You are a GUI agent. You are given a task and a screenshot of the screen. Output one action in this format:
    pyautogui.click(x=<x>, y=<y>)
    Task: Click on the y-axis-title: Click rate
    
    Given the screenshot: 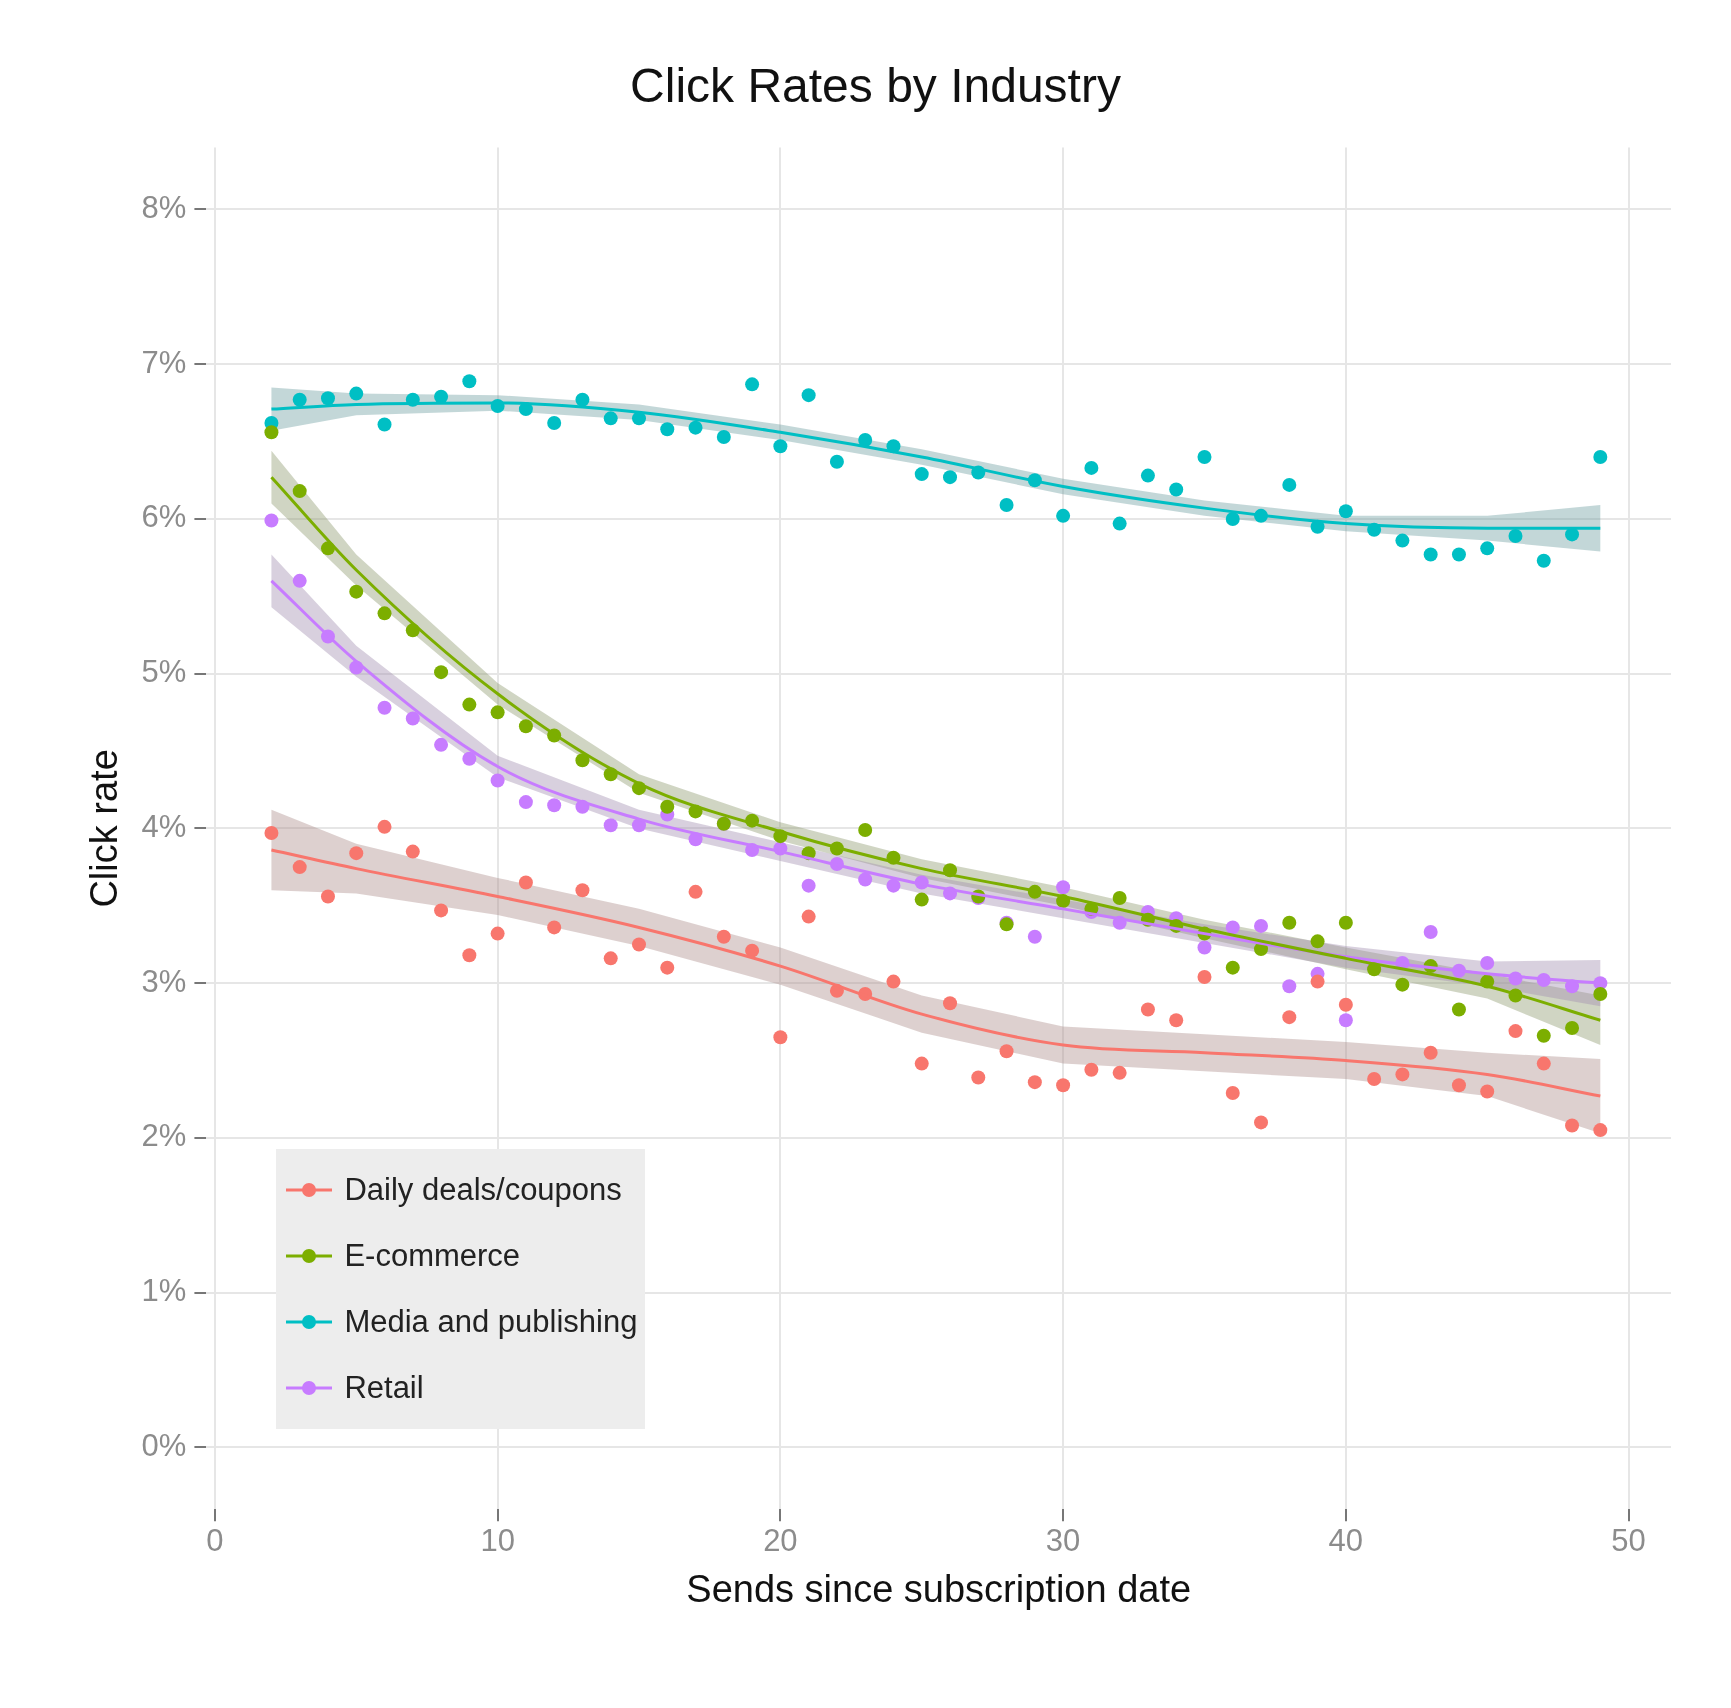 What is the action you would take?
    pyautogui.click(x=104, y=828)
    